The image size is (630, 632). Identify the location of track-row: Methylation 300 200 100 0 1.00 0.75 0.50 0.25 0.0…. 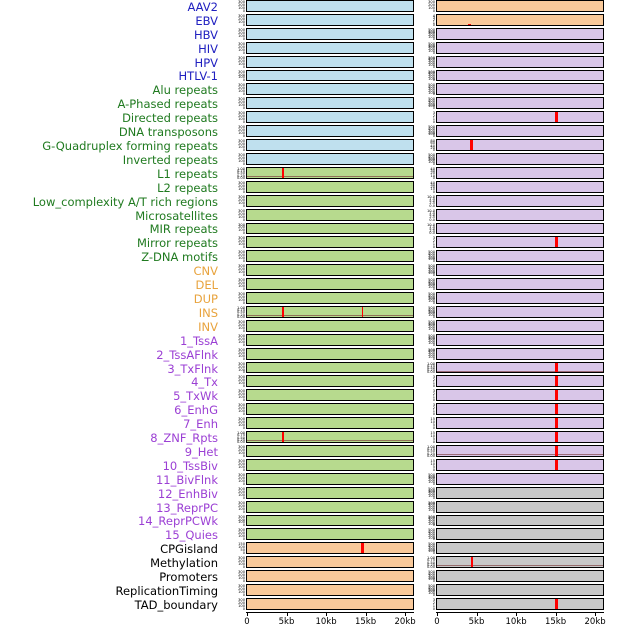
(315, 563).